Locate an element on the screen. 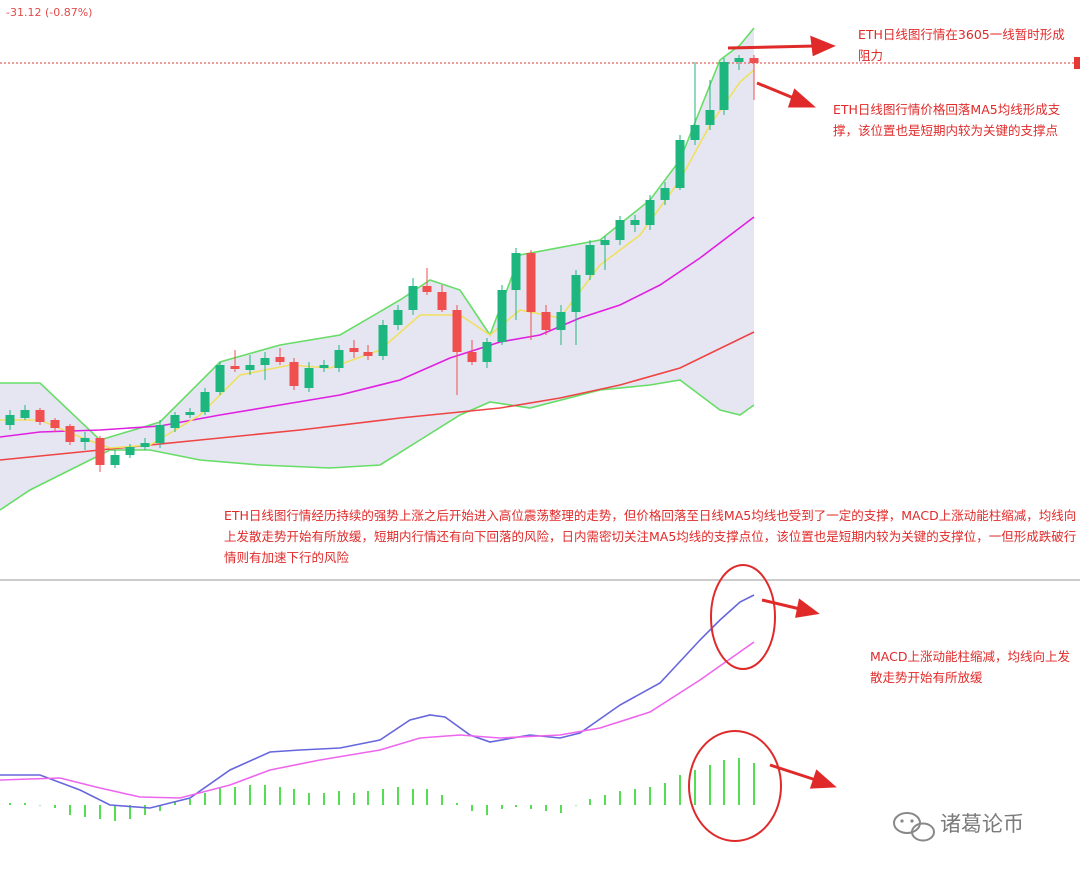  annotation: ETH日线图行情在3605一线暂时形成阻力 is located at coordinates (961, 45).